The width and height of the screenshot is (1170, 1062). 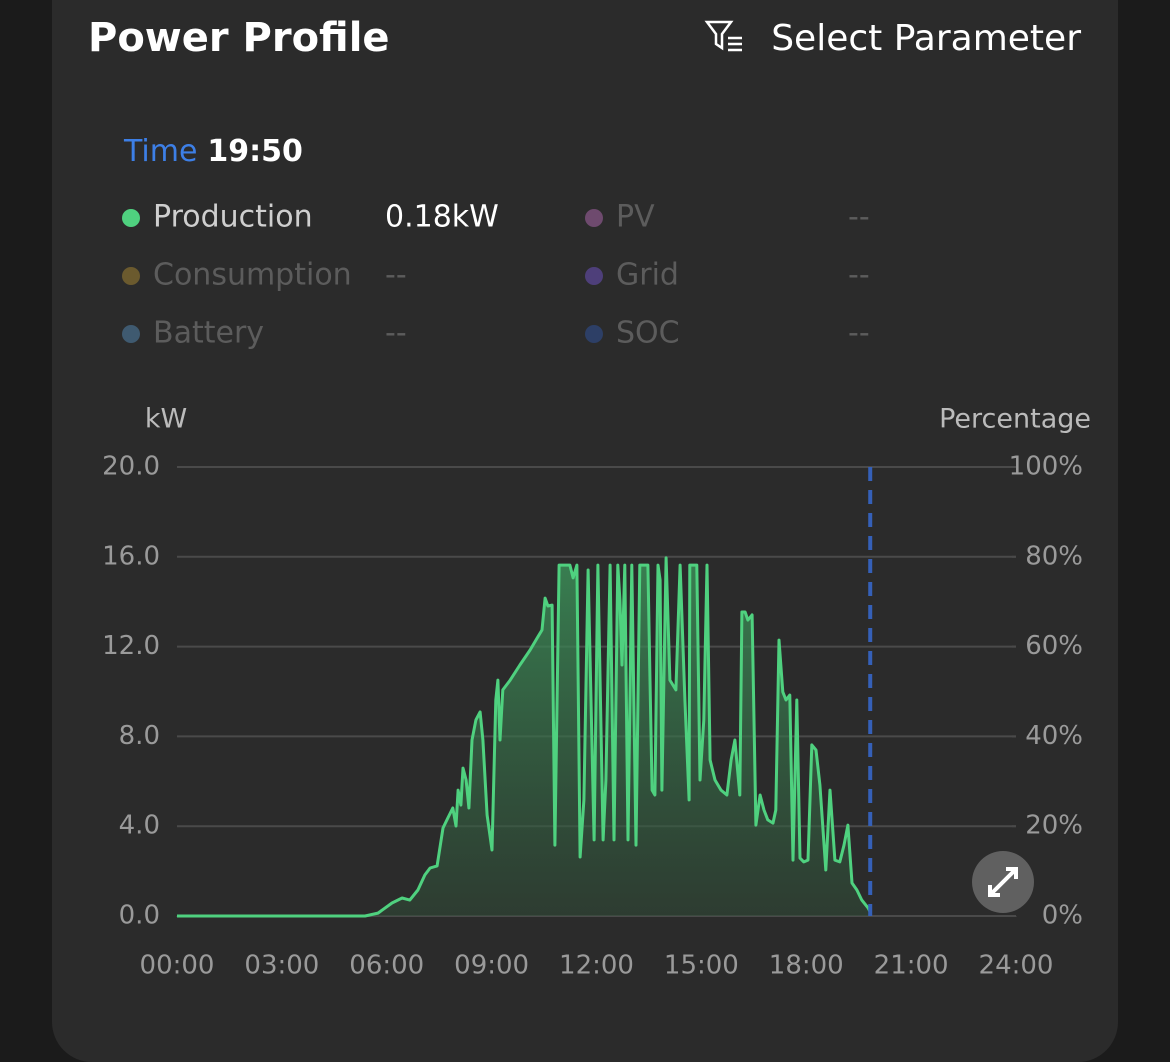 I want to click on y-tick-label: 0.0, so click(x=139, y=916).